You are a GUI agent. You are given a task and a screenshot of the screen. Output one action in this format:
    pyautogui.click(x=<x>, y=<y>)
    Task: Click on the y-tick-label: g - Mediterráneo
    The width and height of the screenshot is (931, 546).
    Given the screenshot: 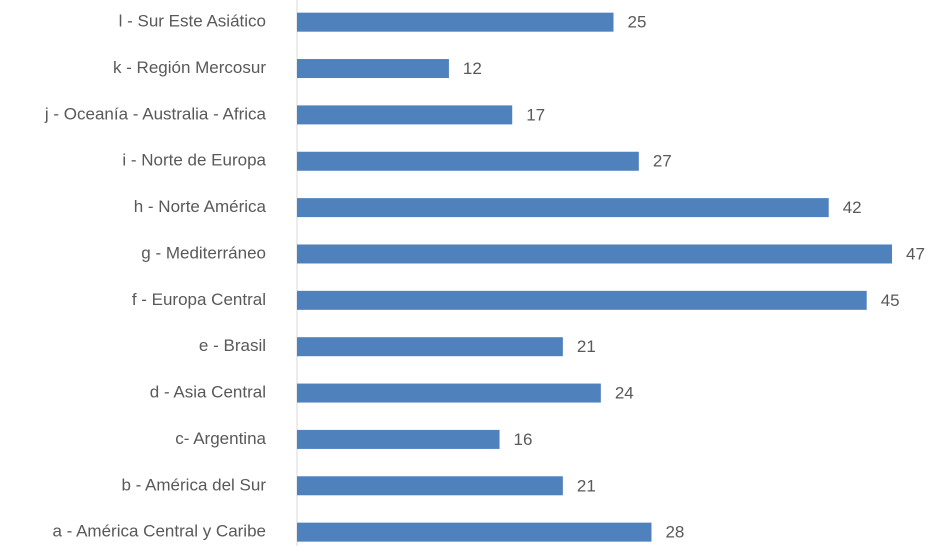 What is the action you would take?
    pyautogui.click(x=203, y=252)
    